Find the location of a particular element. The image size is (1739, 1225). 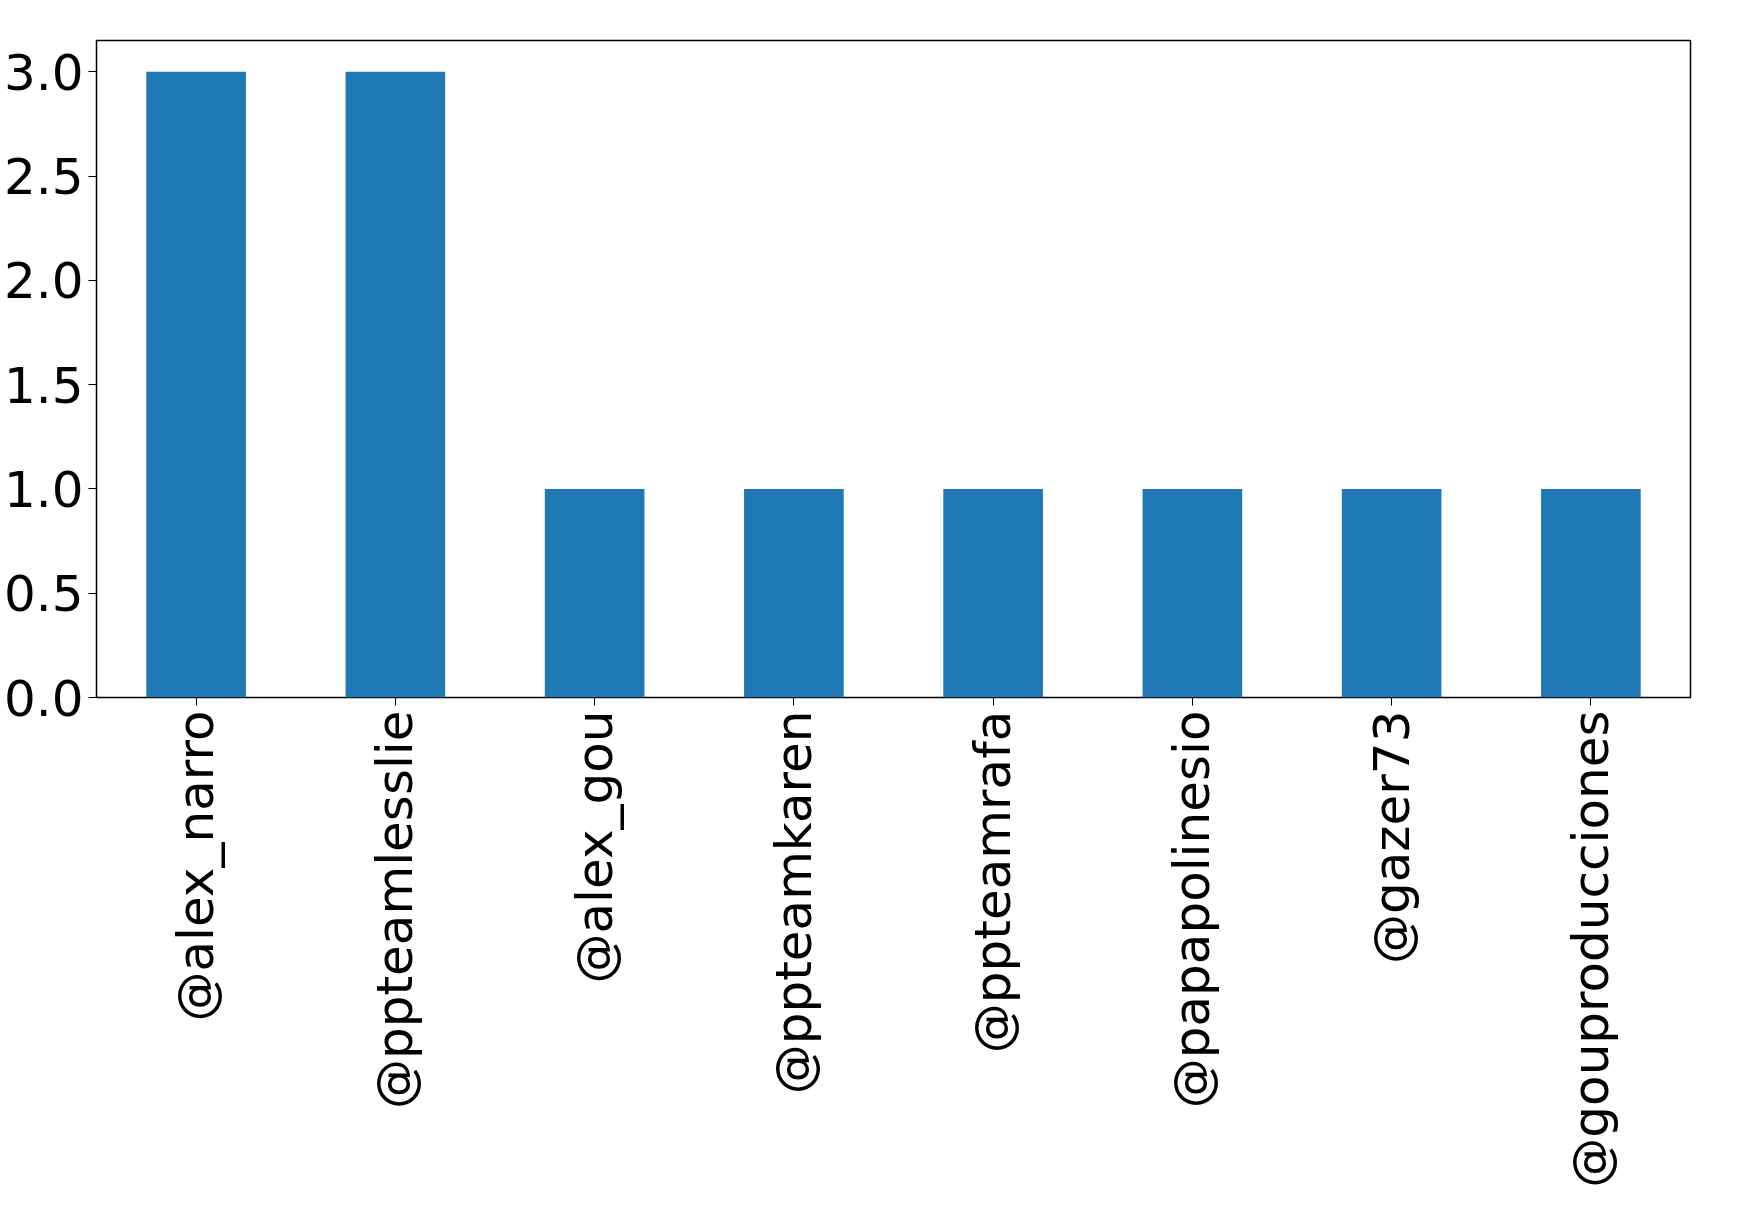

y-tick-label: 0.0 is located at coordinates (43, 698).